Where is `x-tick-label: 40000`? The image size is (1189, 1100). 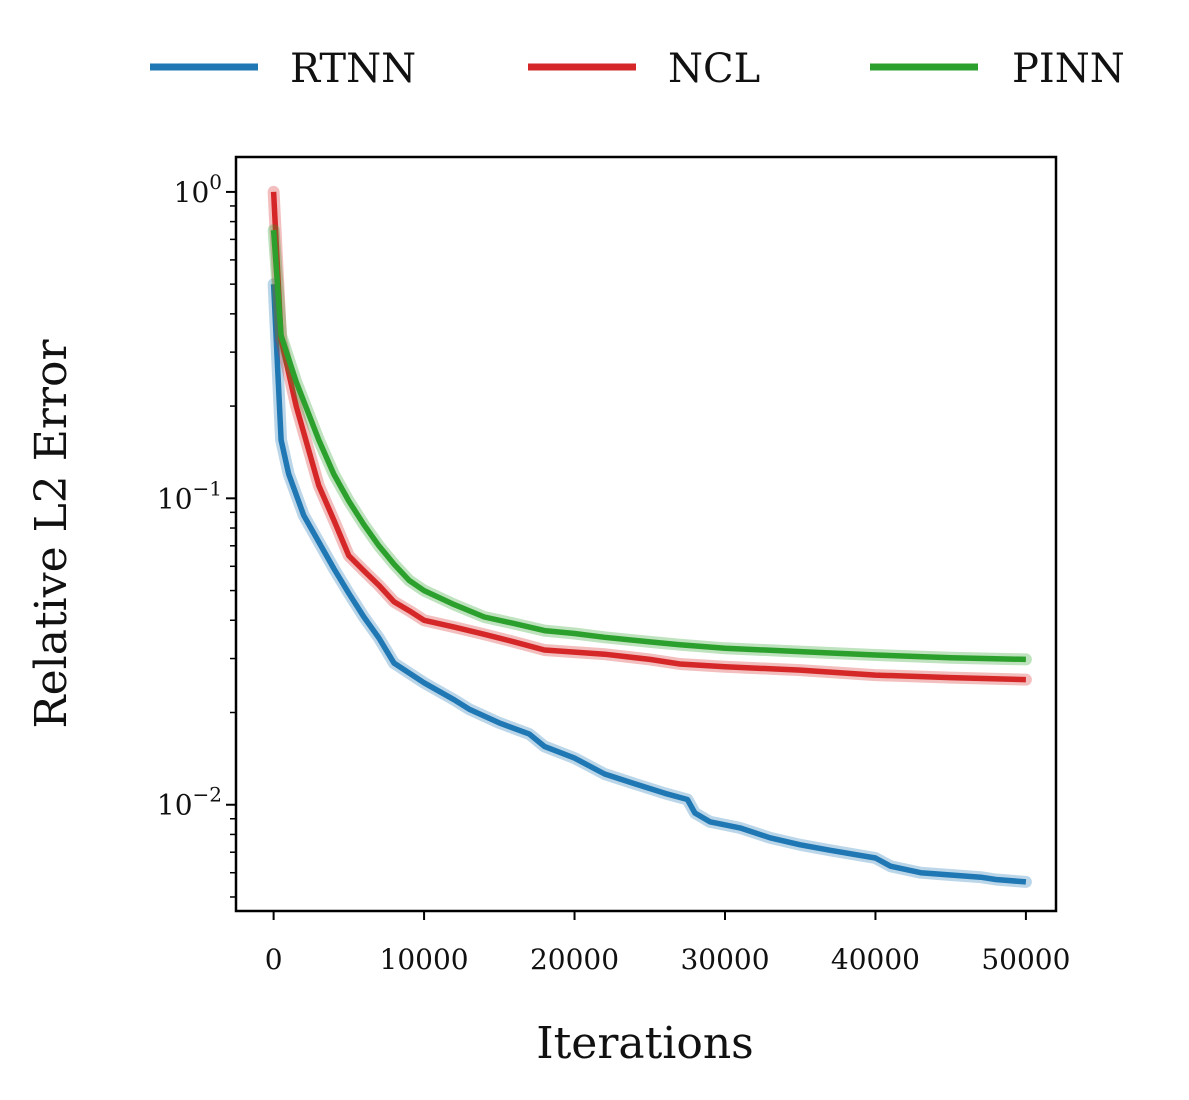 x-tick-label: 40000 is located at coordinates (875, 959).